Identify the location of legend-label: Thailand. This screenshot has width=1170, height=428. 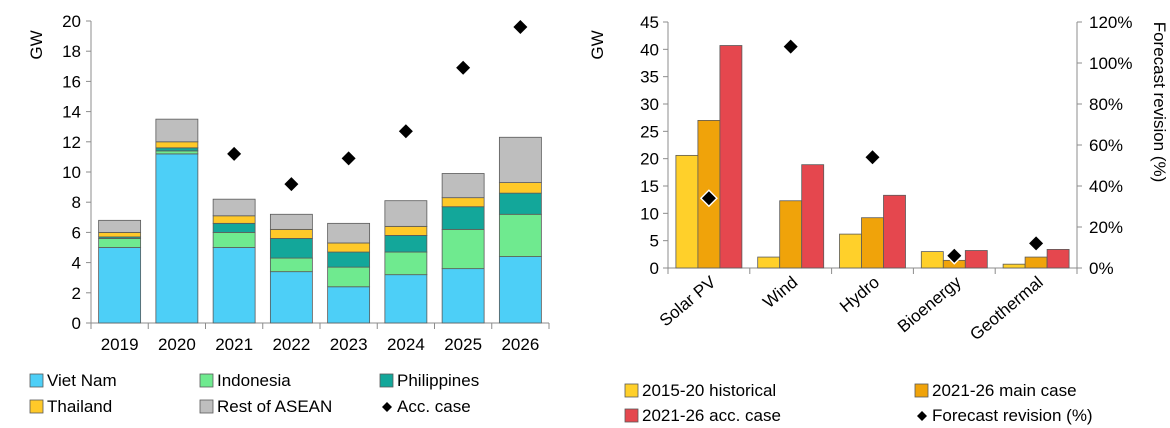
(79, 406).